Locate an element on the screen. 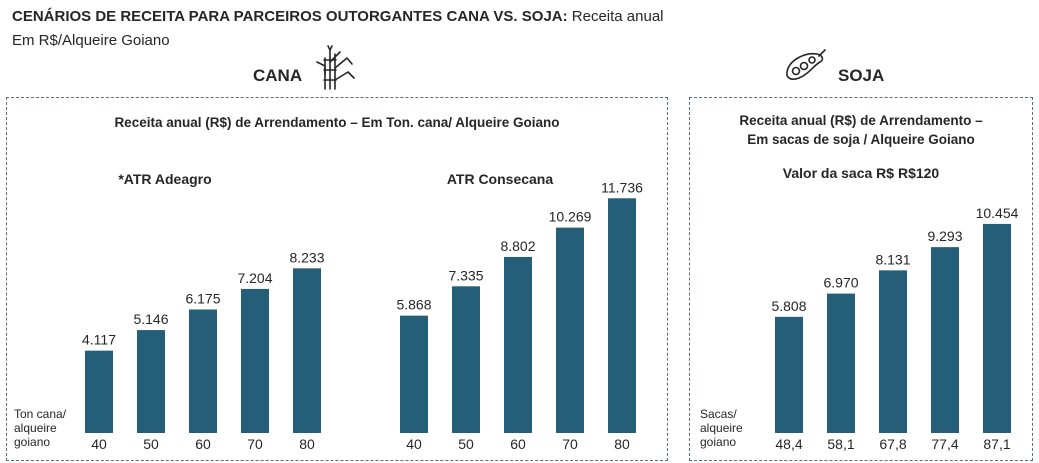 Image resolution: width=1039 pixels, height=463 pixels. data-label-77,4: 9.293 is located at coordinates (944, 236).